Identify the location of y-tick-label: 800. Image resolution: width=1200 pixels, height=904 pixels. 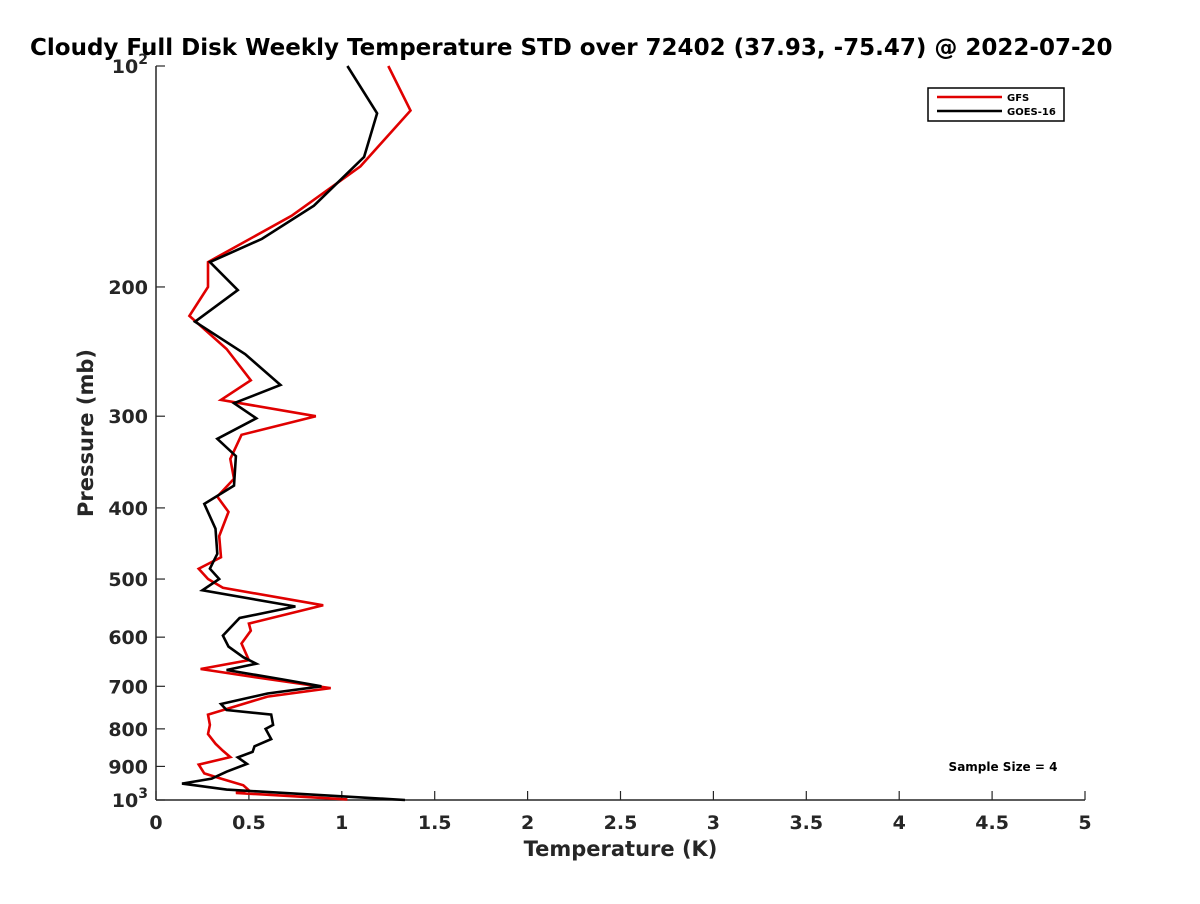
(128, 730).